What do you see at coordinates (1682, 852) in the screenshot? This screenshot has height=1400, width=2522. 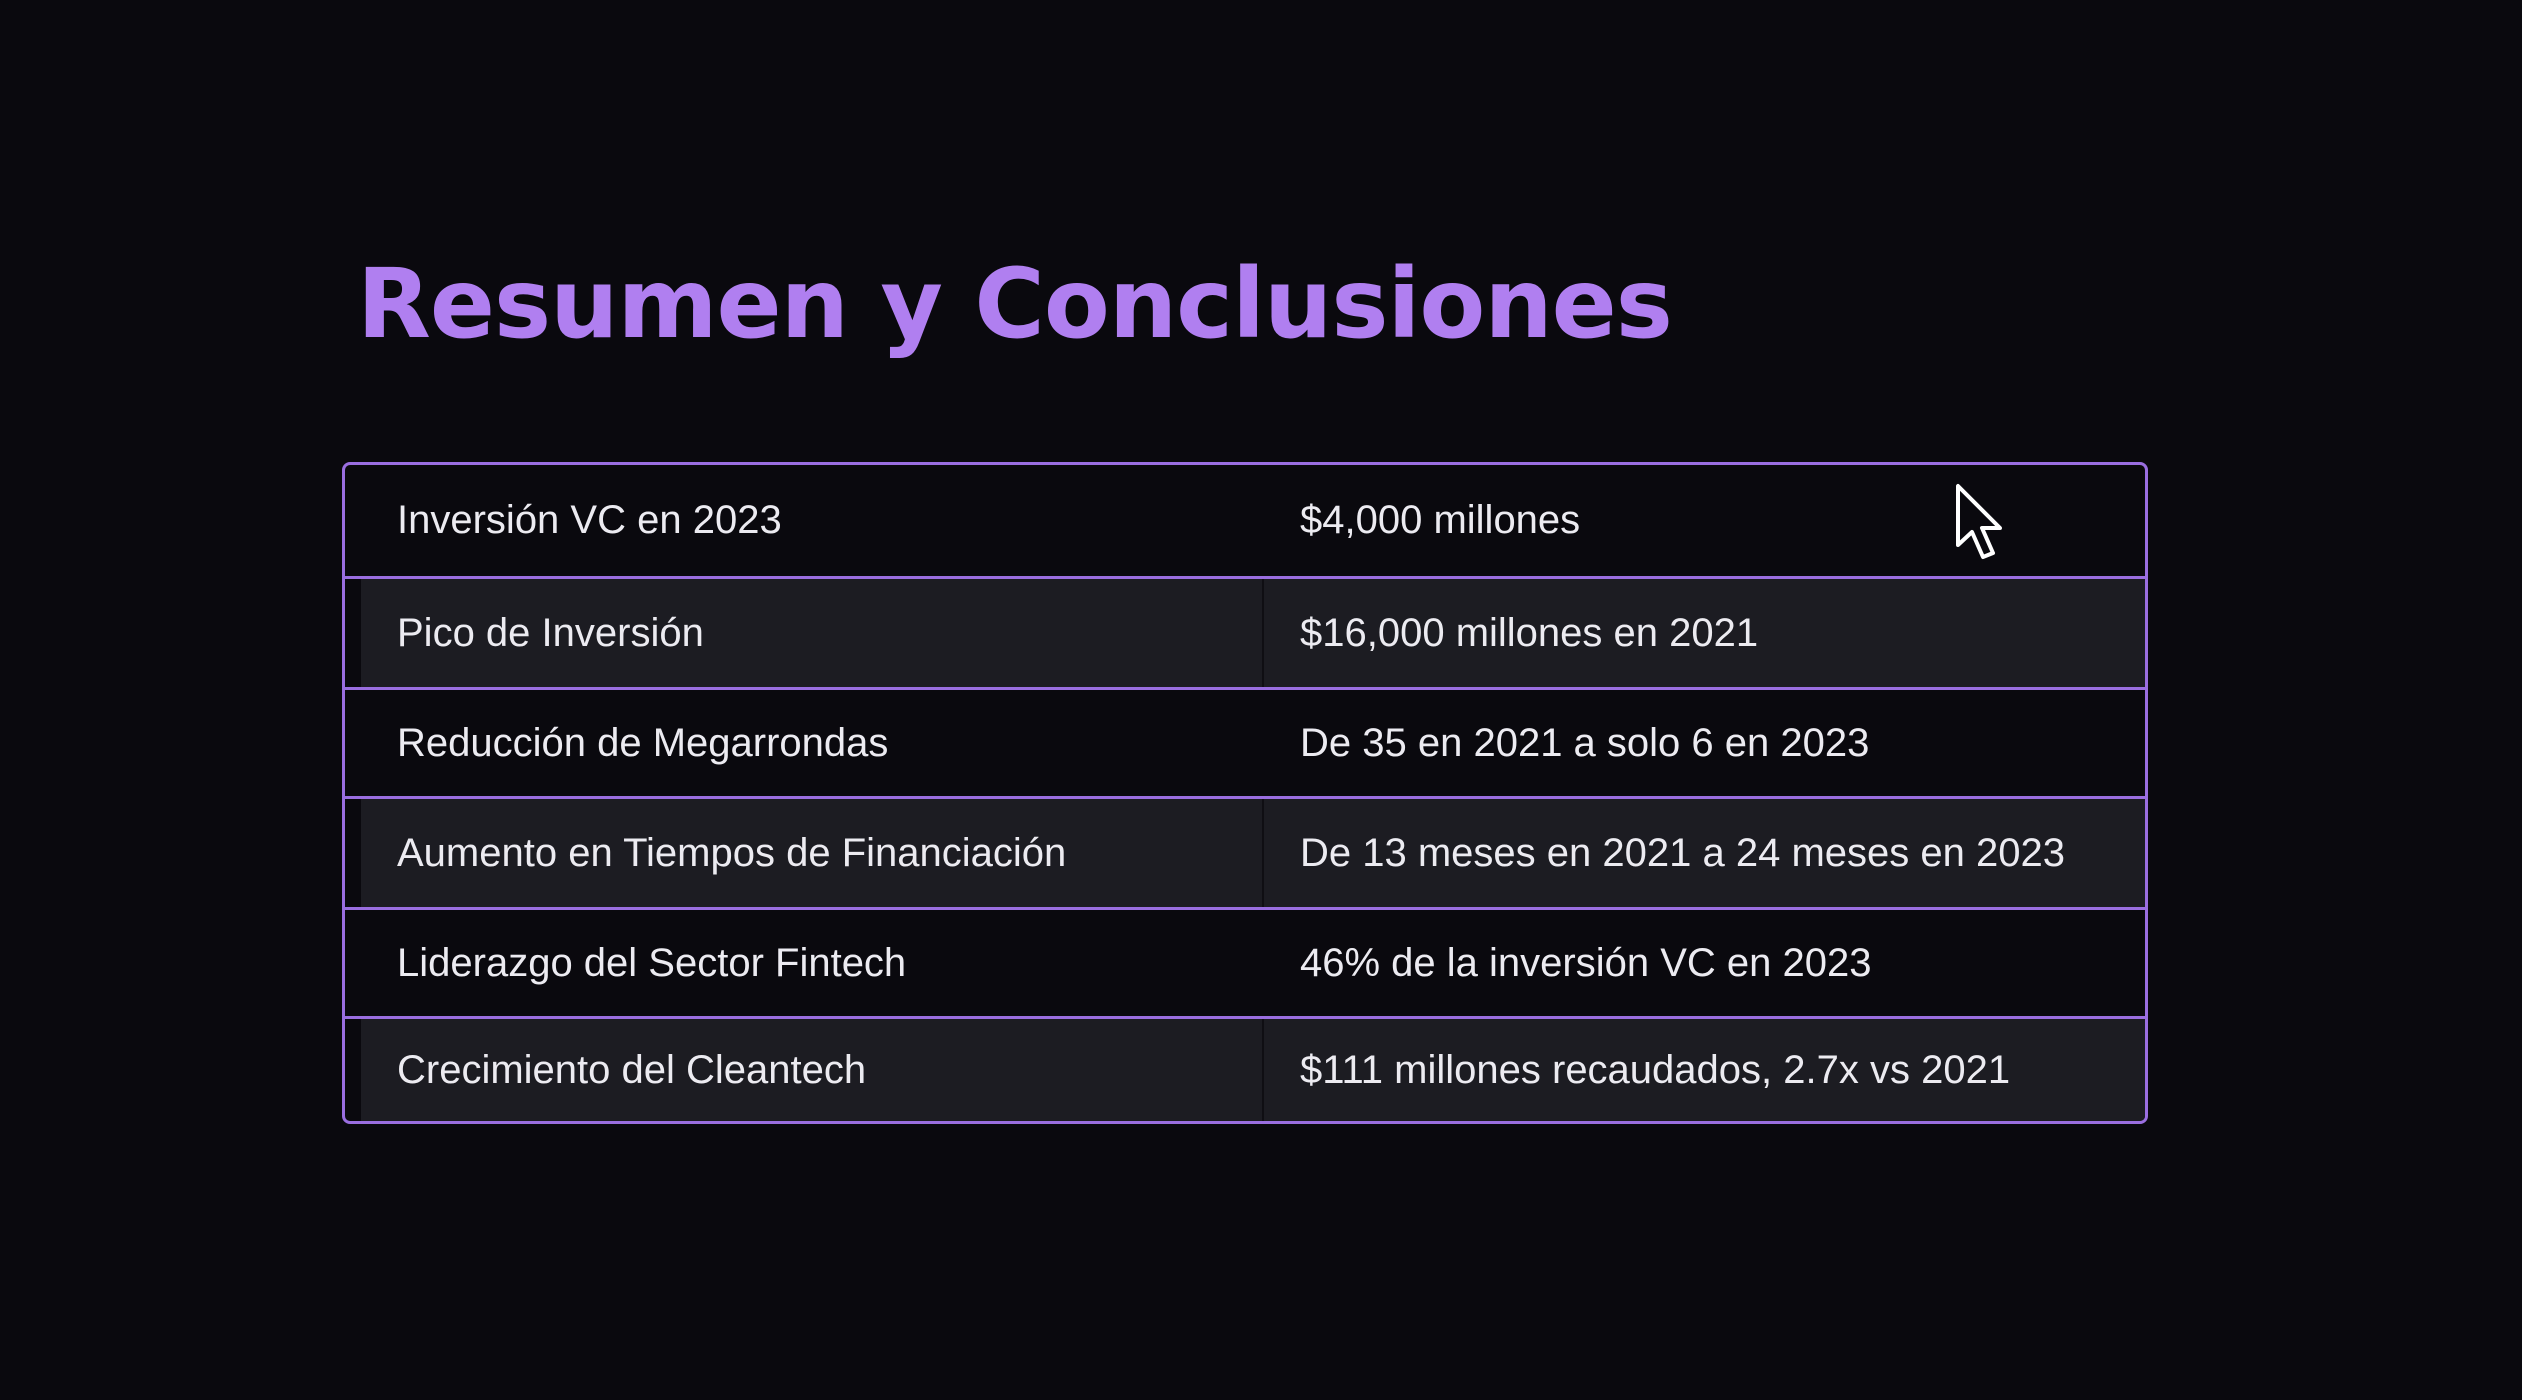 I see `row-value: De 13 meses en 2021 a 24 meses en 2023` at bounding box center [1682, 852].